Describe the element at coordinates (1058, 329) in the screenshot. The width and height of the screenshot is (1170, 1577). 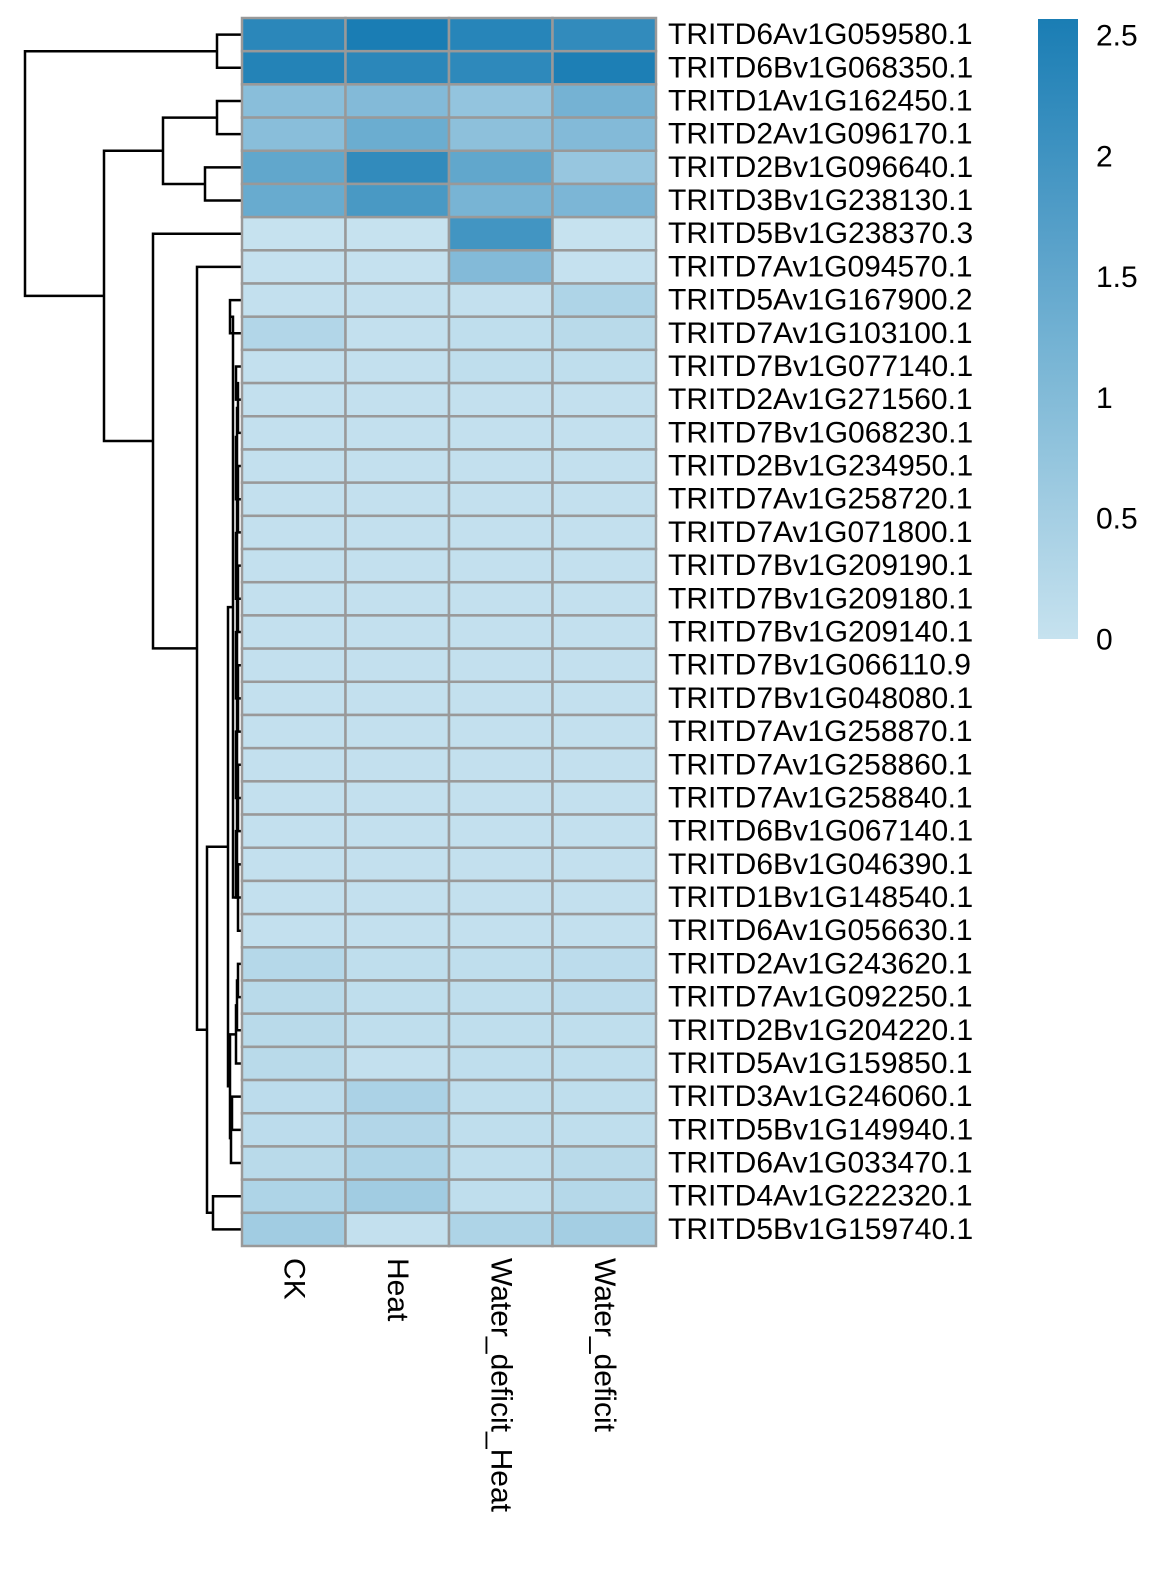
I see `legend-color-bar` at that location.